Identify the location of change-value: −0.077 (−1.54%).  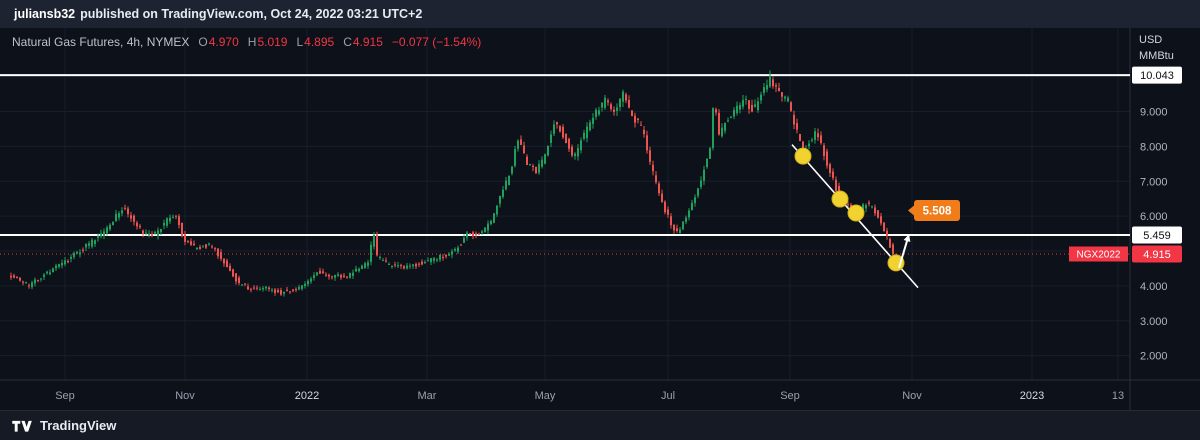
(436, 42).